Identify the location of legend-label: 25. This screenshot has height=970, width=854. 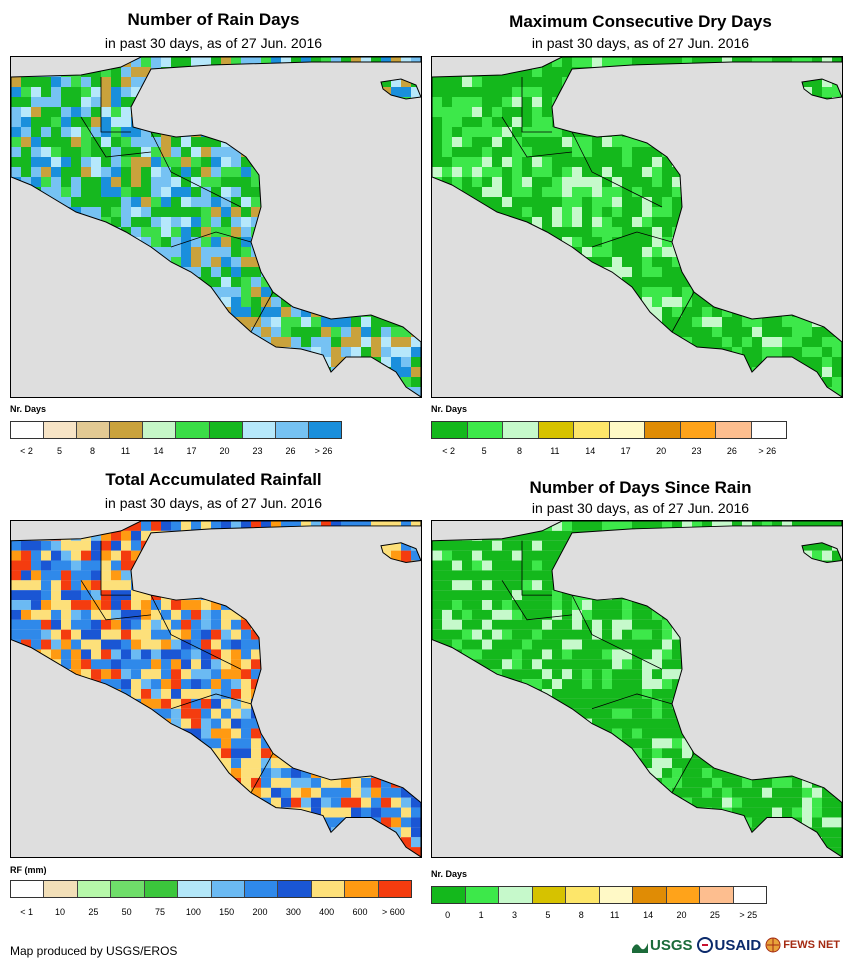
(93, 912).